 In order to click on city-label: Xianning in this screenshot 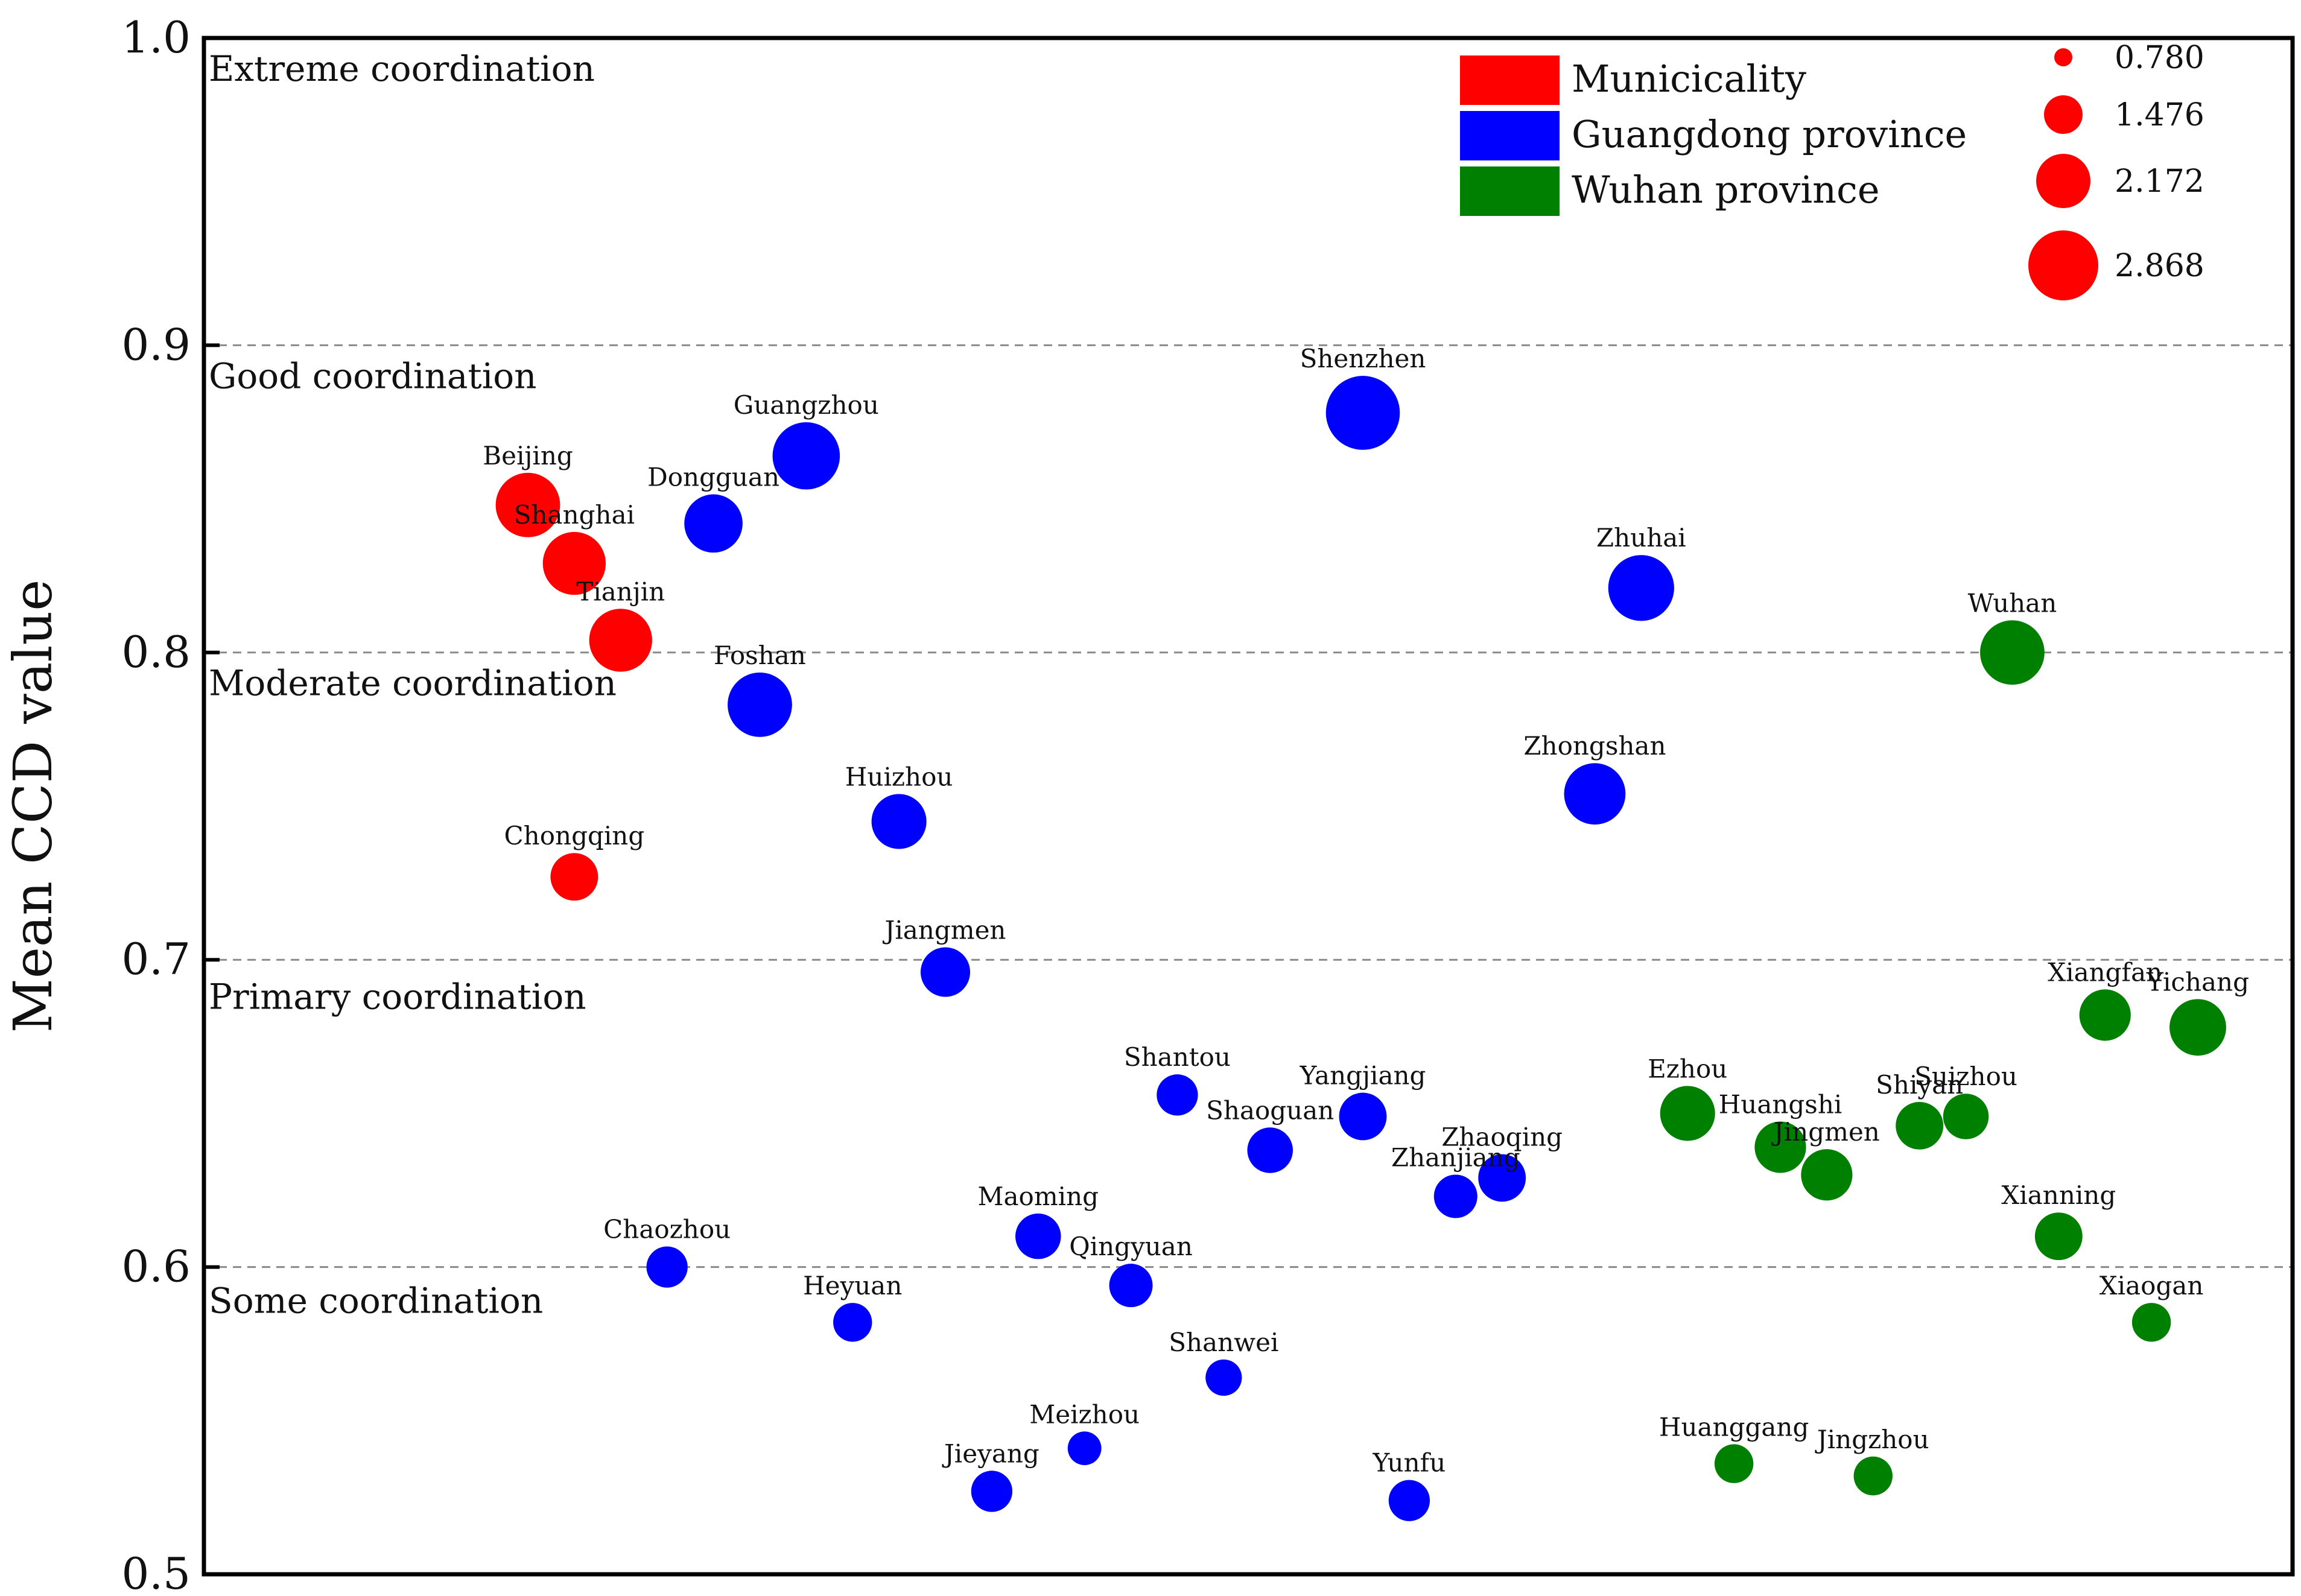, I will do `click(2058, 1195)`.